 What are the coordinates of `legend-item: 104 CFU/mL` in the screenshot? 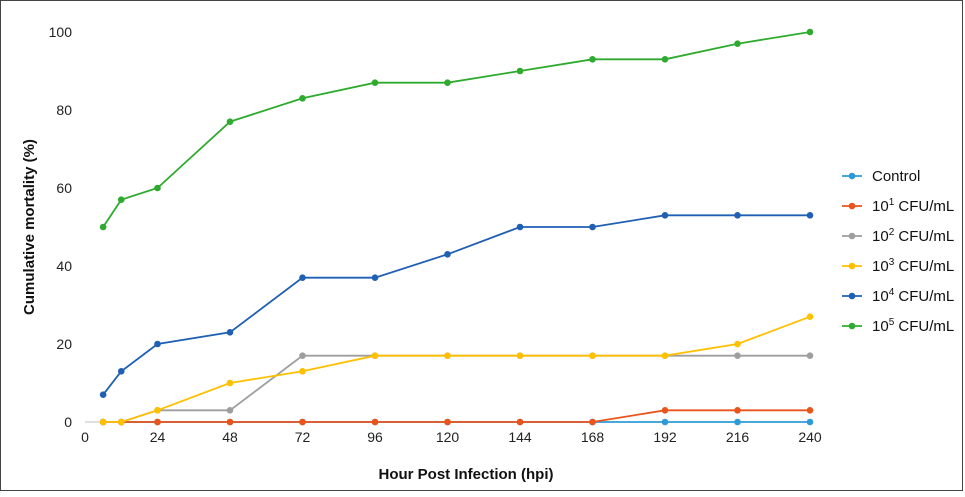 It's located at (898, 296).